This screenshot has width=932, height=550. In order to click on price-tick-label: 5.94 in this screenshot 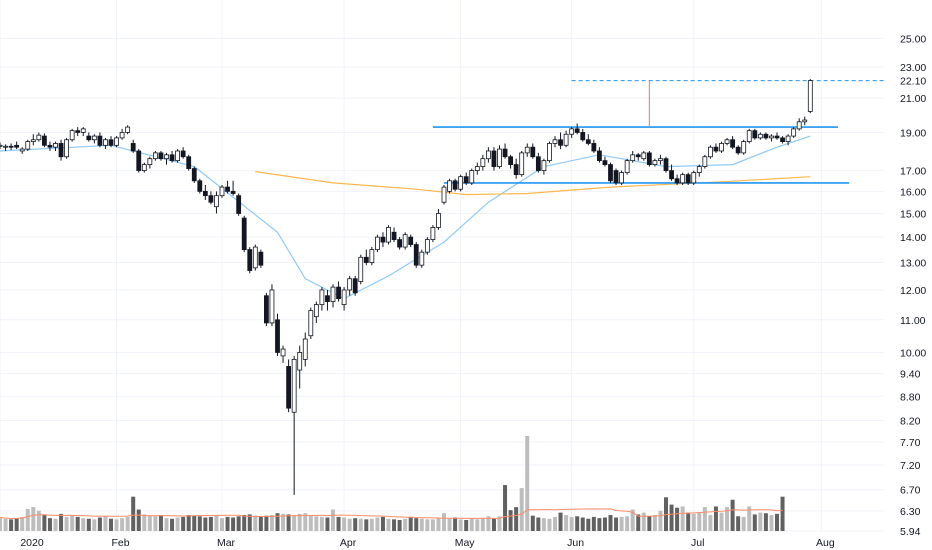, I will do `click(910, 532)`.